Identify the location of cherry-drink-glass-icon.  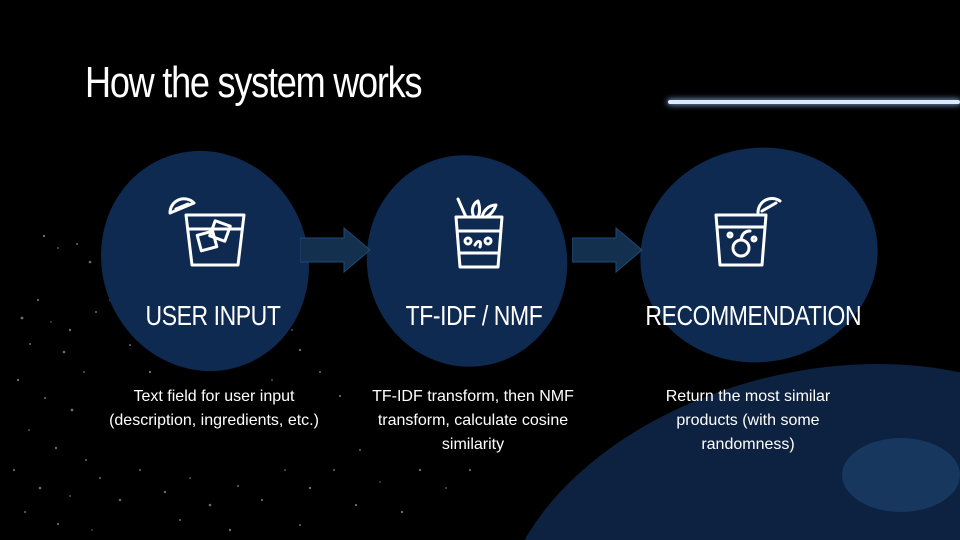
(748, 232).